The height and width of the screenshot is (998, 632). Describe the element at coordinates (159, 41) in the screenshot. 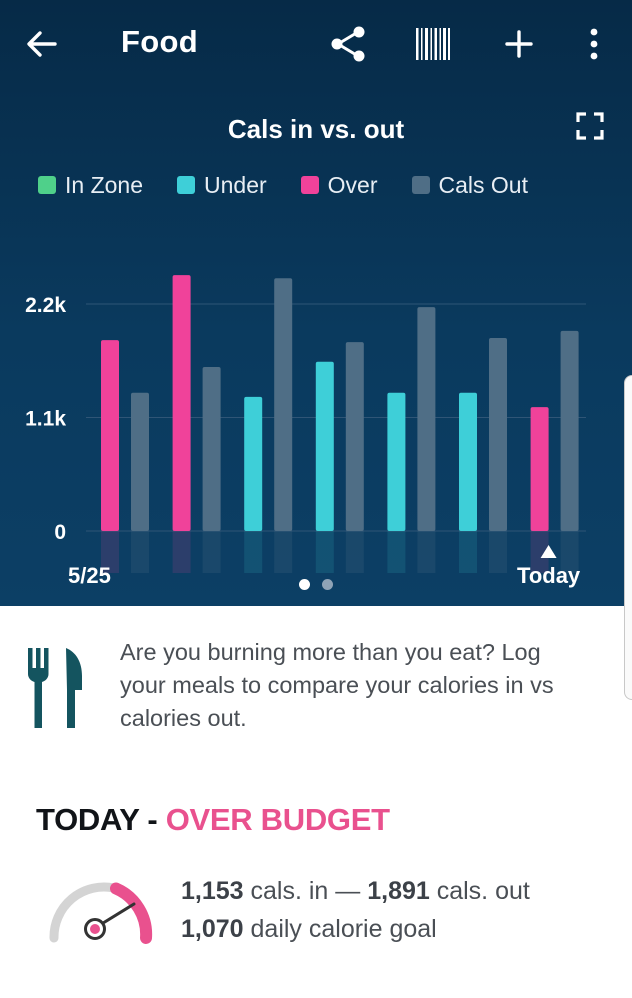

I see `page-title: Food` at that location.